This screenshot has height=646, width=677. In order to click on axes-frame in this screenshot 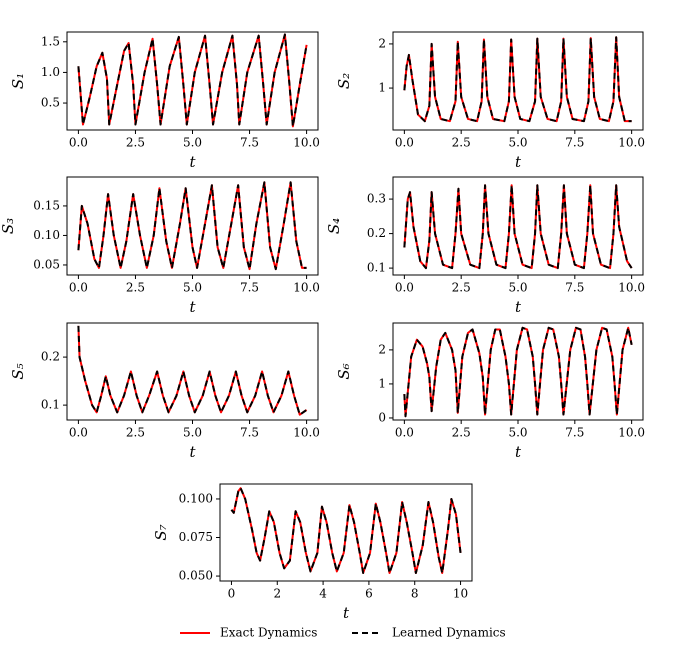, I will do `click(346, 532)`.